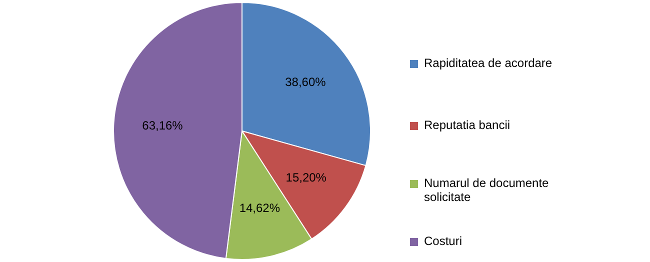 The height and width of the screenshot is (262, 650). What do you see at coordinates (488, 63) in the screenshot?
I see `legend-label: Rapiditatea de acordare` at bounding box center [488, 63].